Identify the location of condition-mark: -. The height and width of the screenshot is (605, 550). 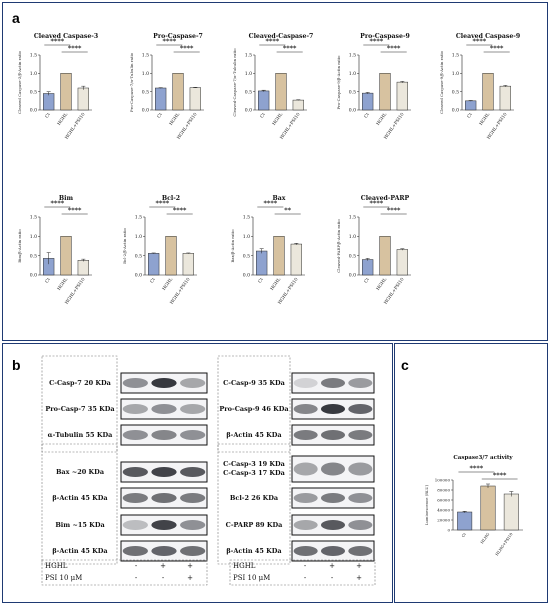
(136, 578).